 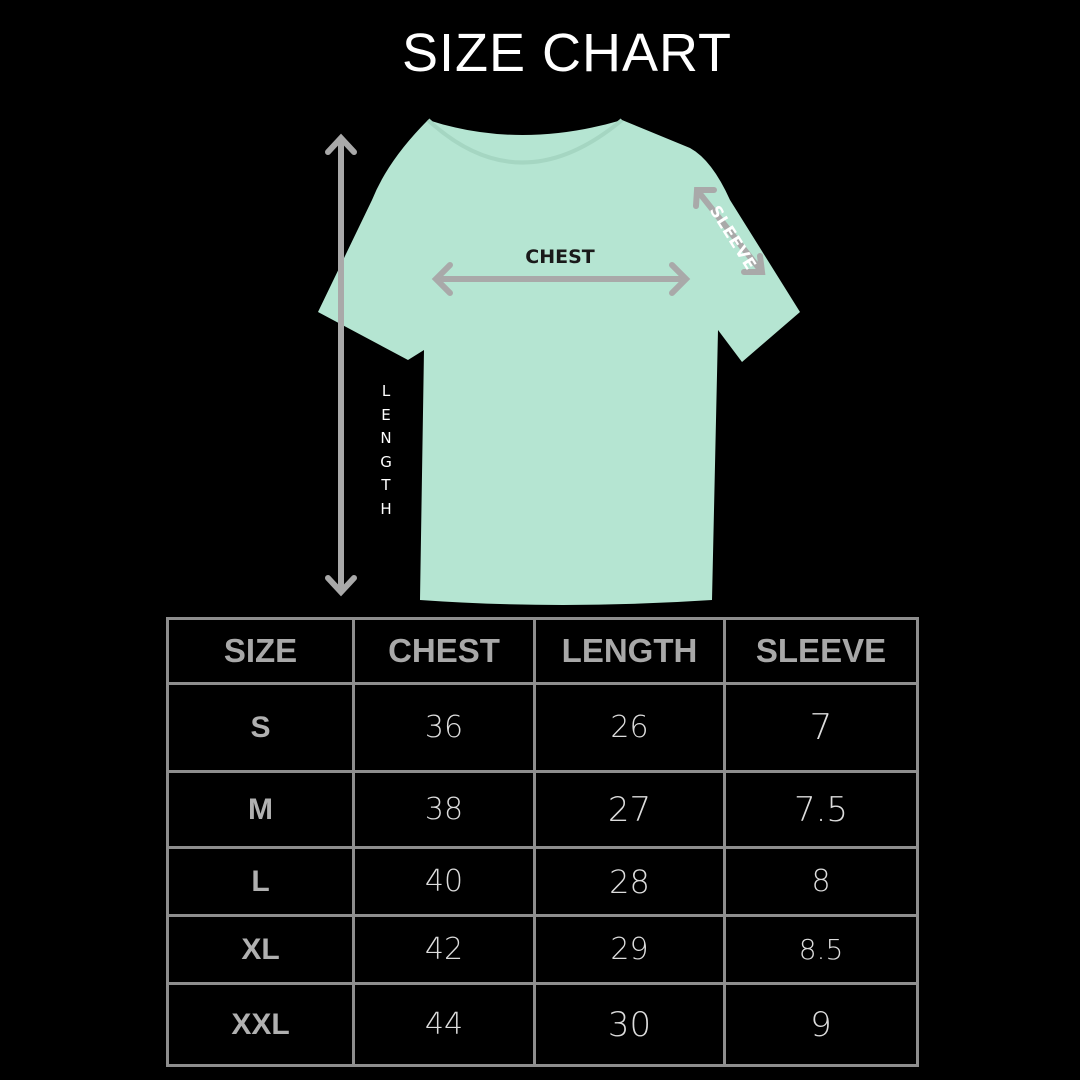 I want to click on sleeve-cell: 9, so click(x=821, y=1024).